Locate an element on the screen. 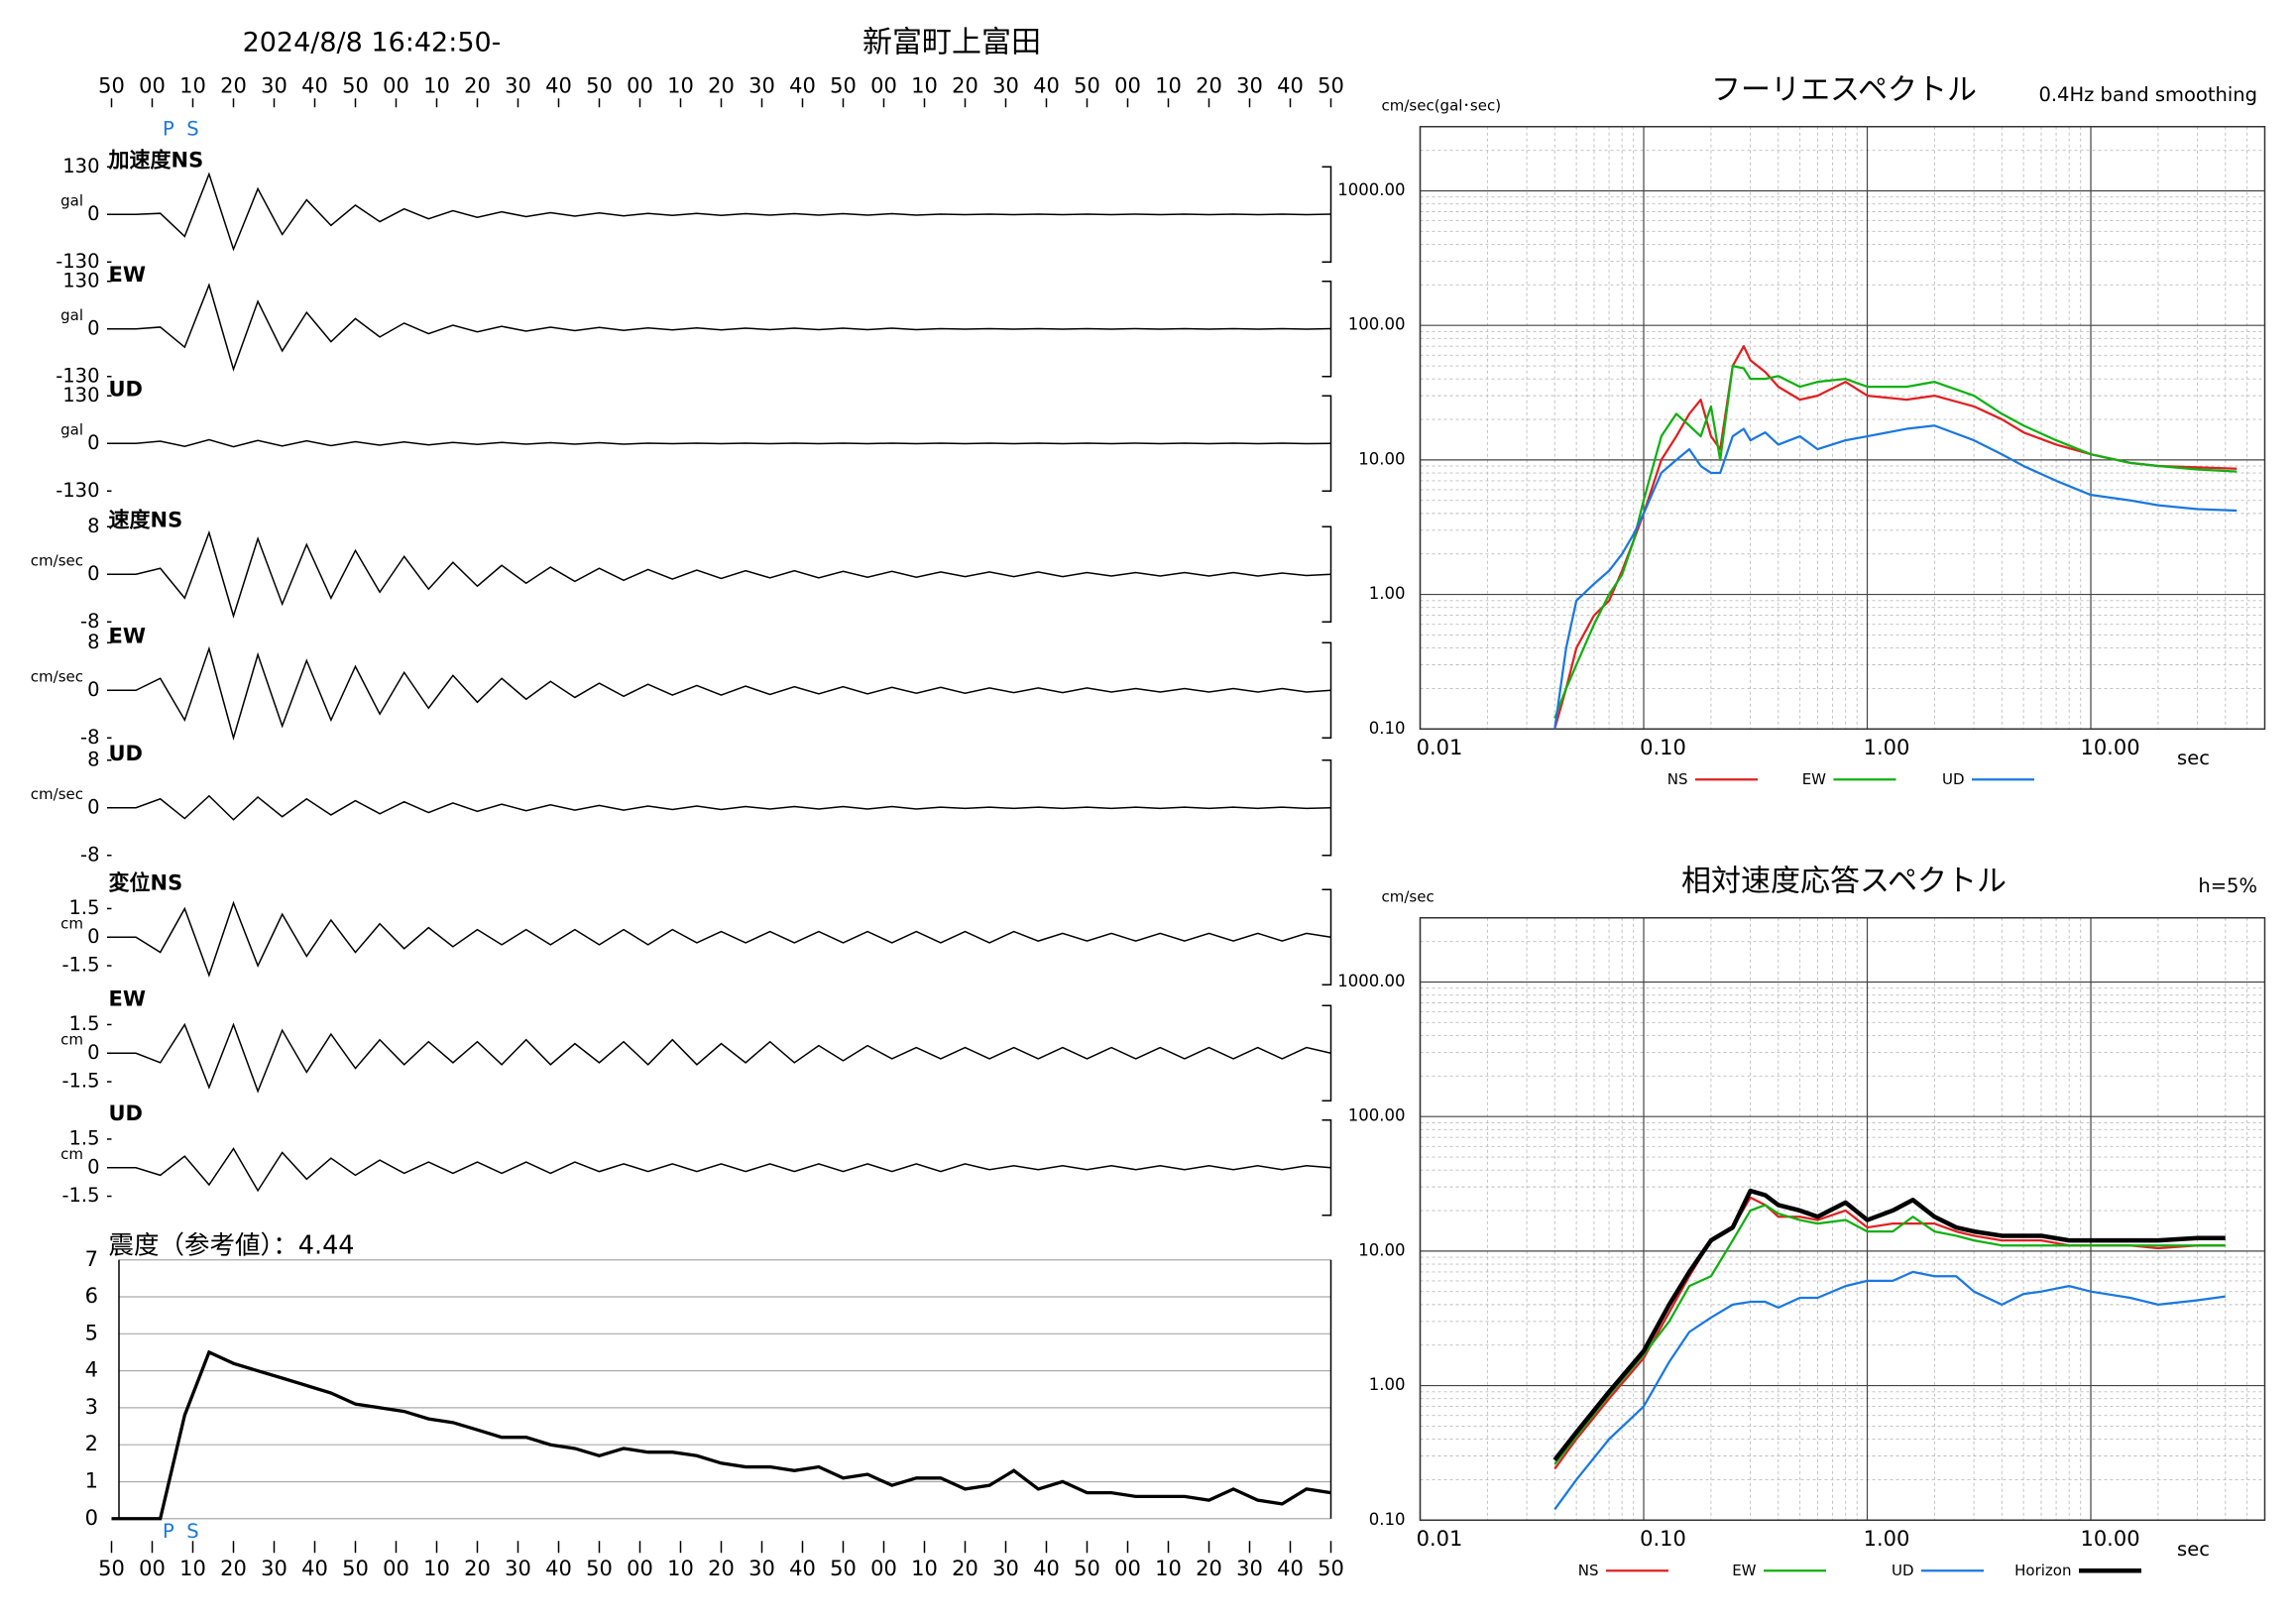 This screenshot has width=2296, height=1623. plot-frame is located at coordinates (1842, 1219).